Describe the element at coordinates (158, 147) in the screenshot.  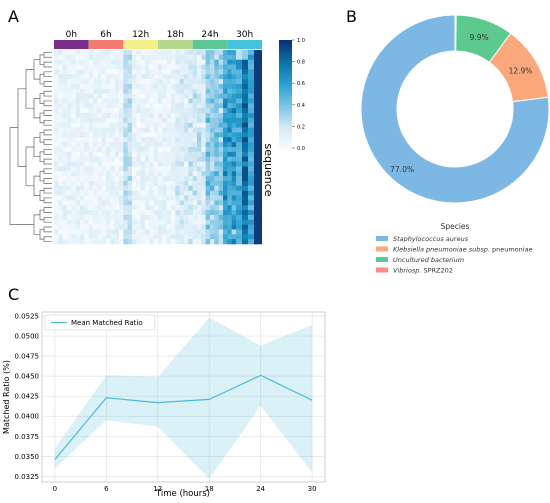
I see `heatmap-cells` at that location.